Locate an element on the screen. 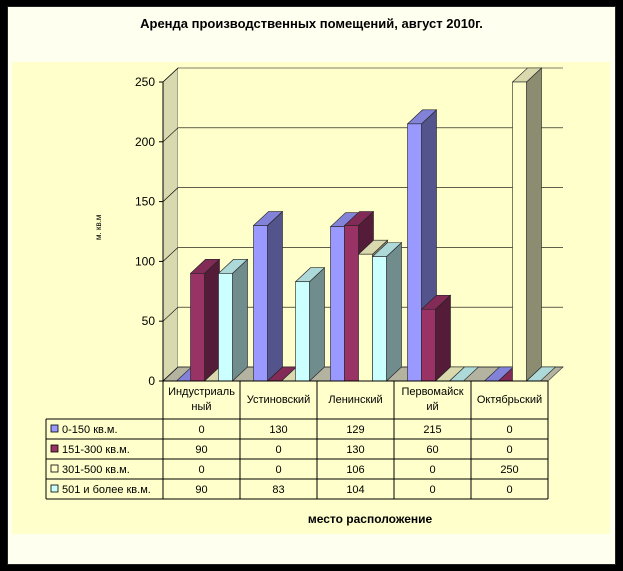  side-wall is located at coordinates (170, 224).